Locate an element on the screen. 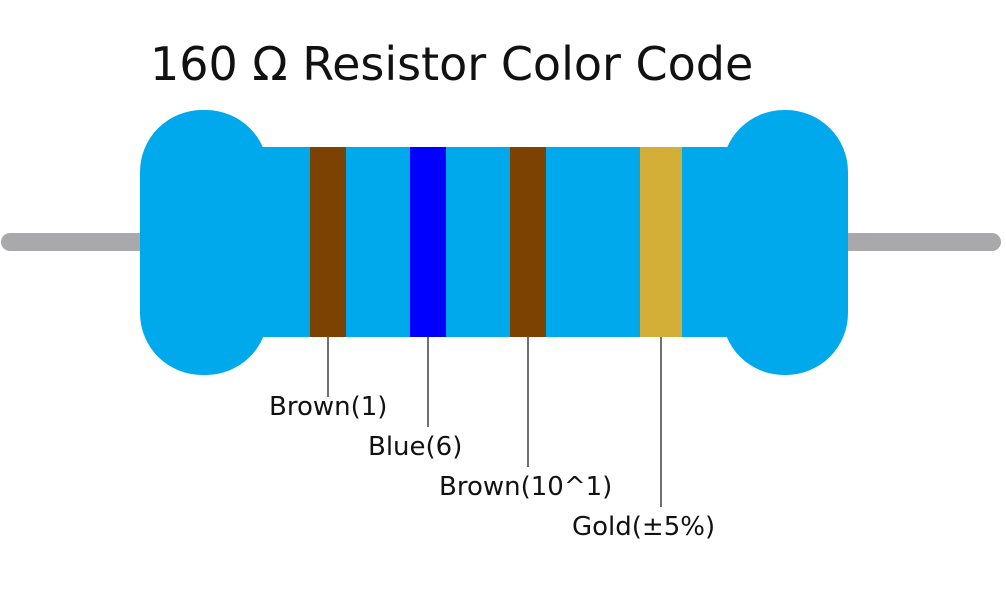 This screenshot has width=1006, height=607. band-label: Brown(10^1) is located at coordinates (525, 487).